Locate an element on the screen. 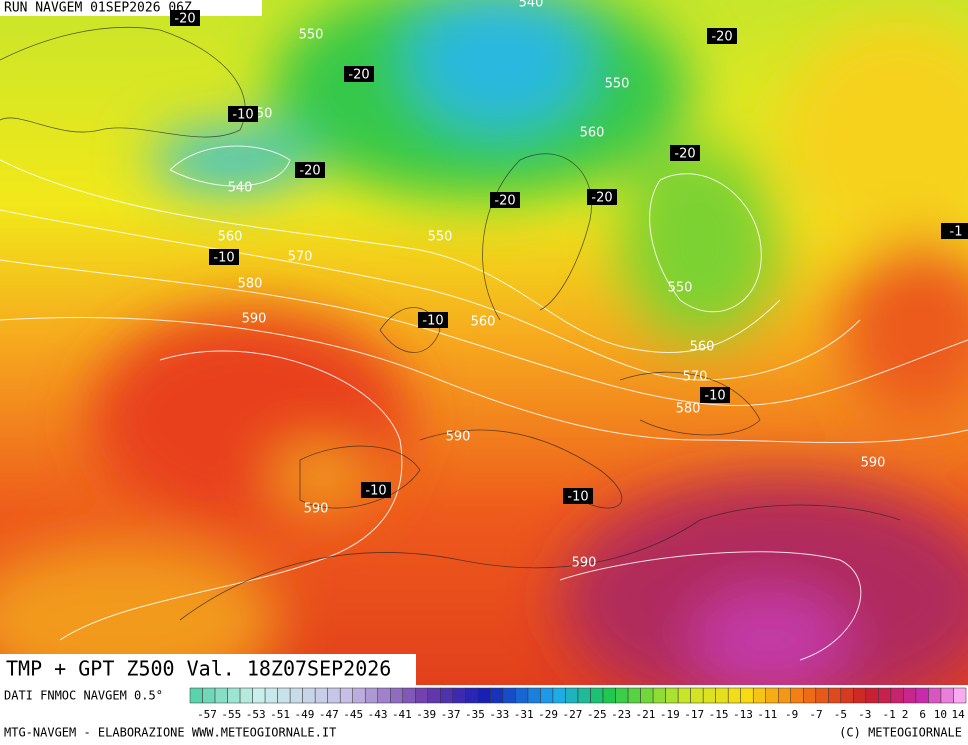  legend-label: -35 is located at coordinates (475, 714).